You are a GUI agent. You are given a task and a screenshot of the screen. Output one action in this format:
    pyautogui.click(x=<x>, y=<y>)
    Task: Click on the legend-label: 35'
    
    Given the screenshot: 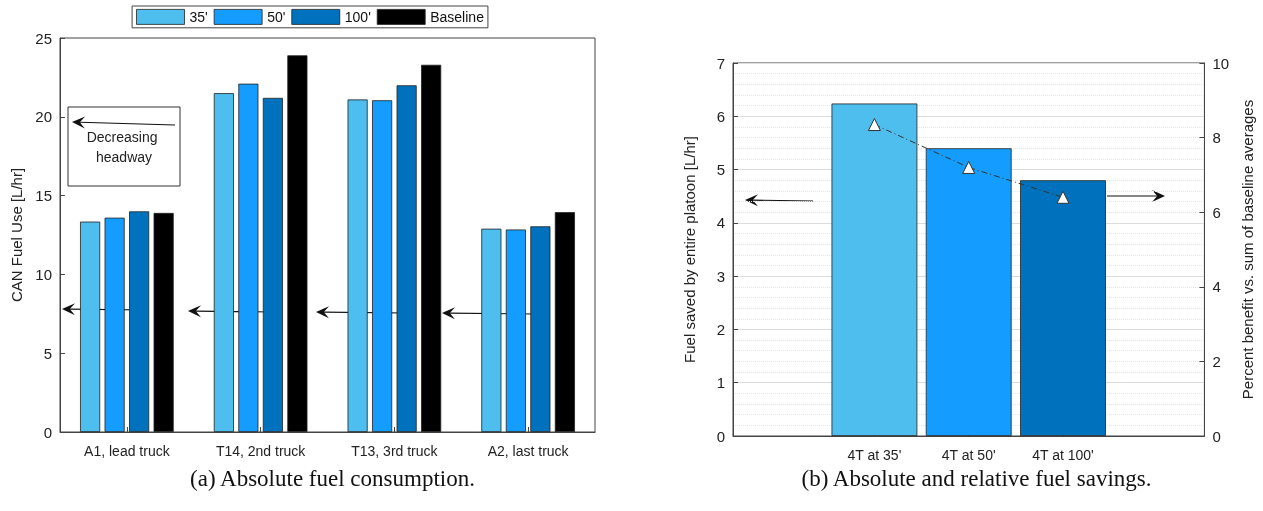 What is the action you would take?
    pyautogui.click(x=198, y=16)
    